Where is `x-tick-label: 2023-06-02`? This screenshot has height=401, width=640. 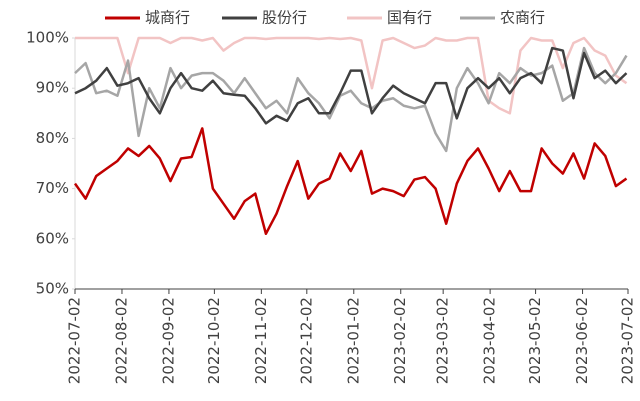
x-tick-label: 2023-06-02 is located at coordinates (582, 340).